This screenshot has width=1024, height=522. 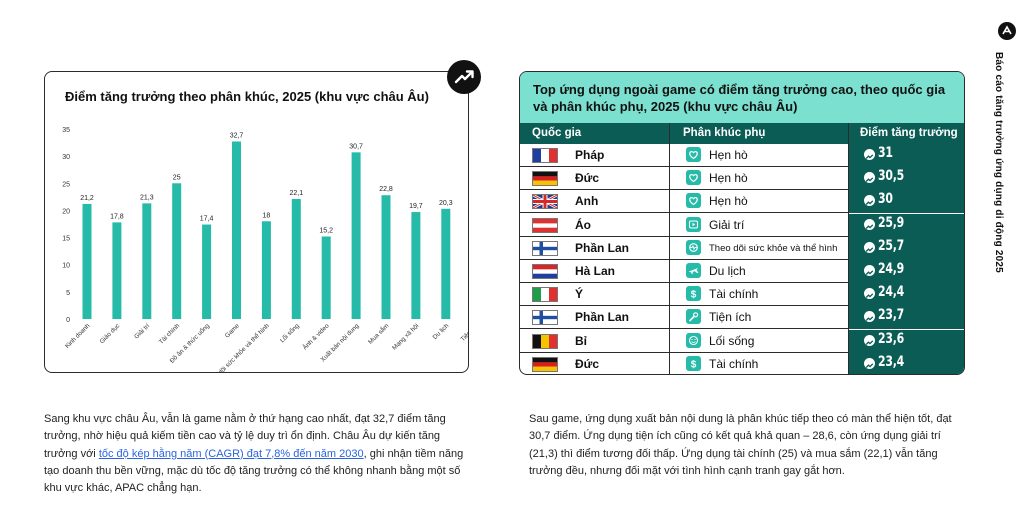 I want to click on brand-logo-icon, so click(x=1007, y=31).